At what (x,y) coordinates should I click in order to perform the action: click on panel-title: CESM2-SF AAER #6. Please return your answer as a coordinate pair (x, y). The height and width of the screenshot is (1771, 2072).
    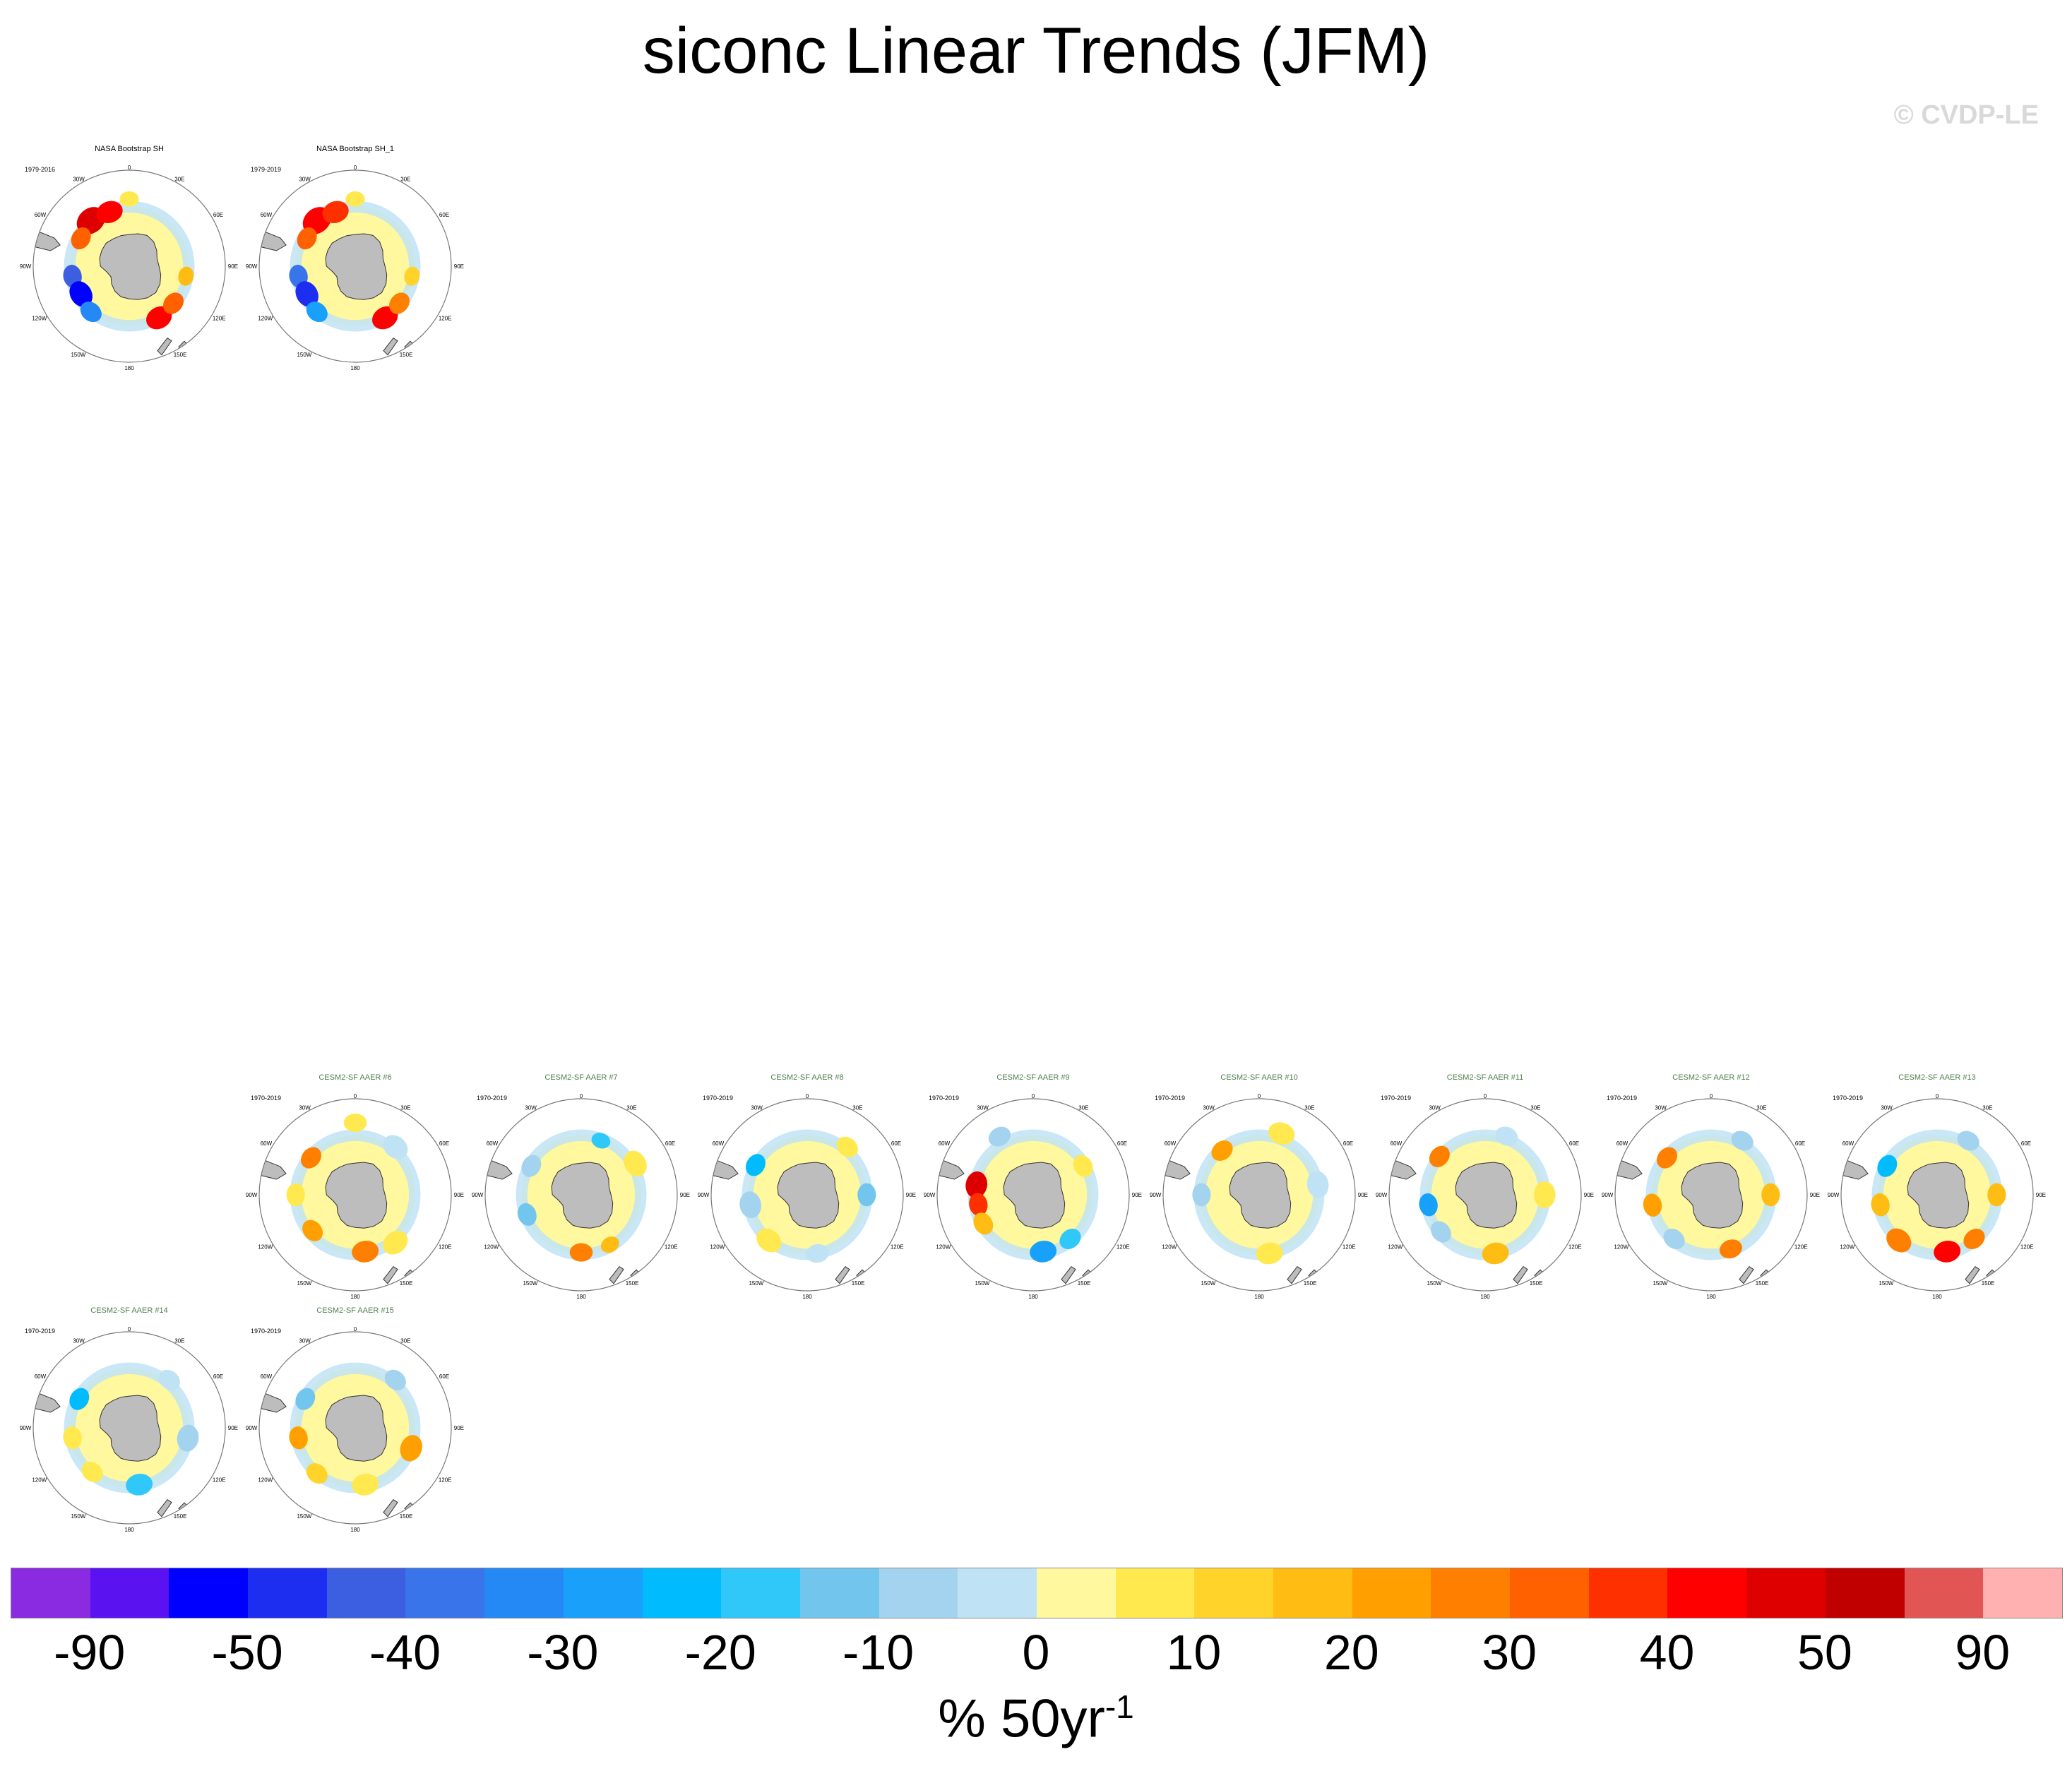
    Looking at the image, I should click on (355, 1077).